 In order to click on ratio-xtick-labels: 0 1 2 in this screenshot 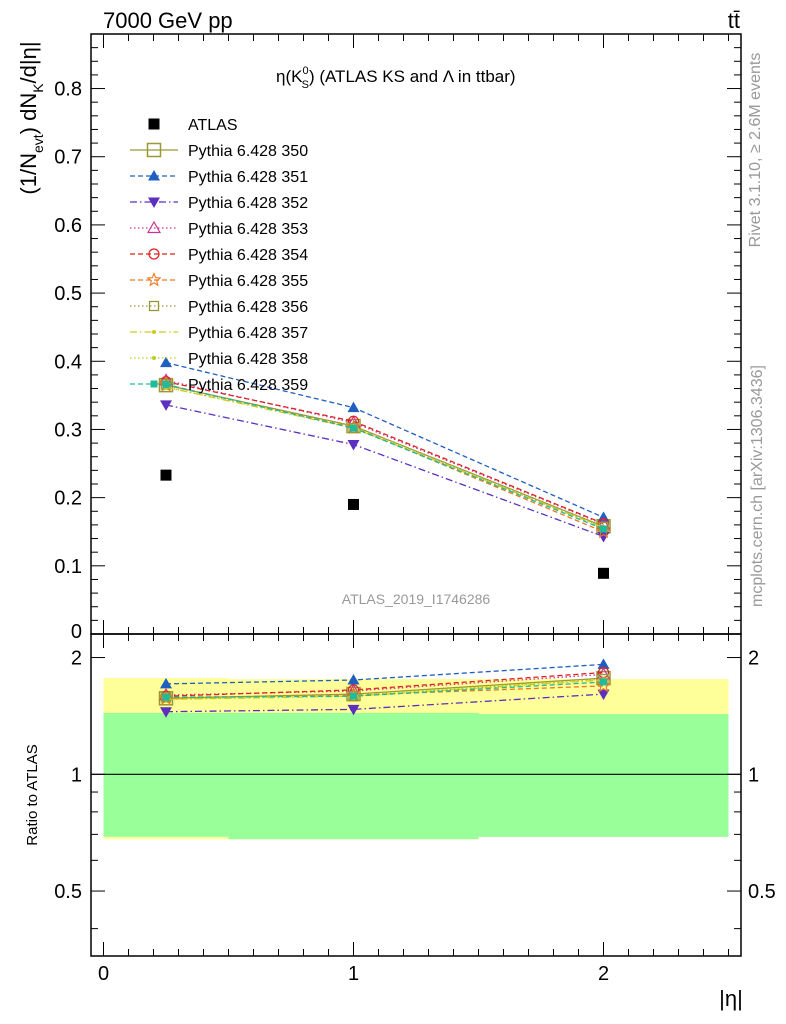, I will do `click(353, 974)`.